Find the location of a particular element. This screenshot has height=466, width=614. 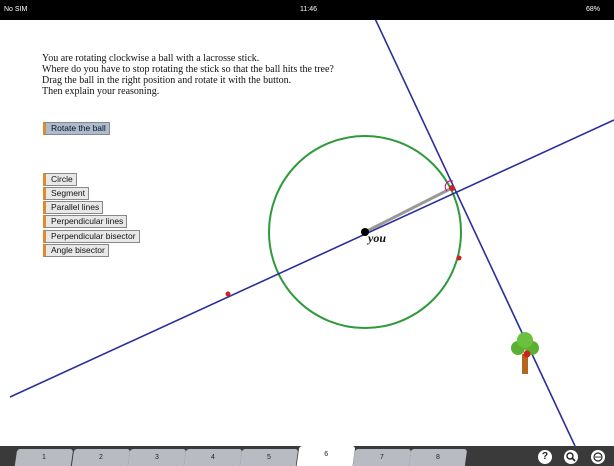

chat-icon is located at coordinates (598, 457).